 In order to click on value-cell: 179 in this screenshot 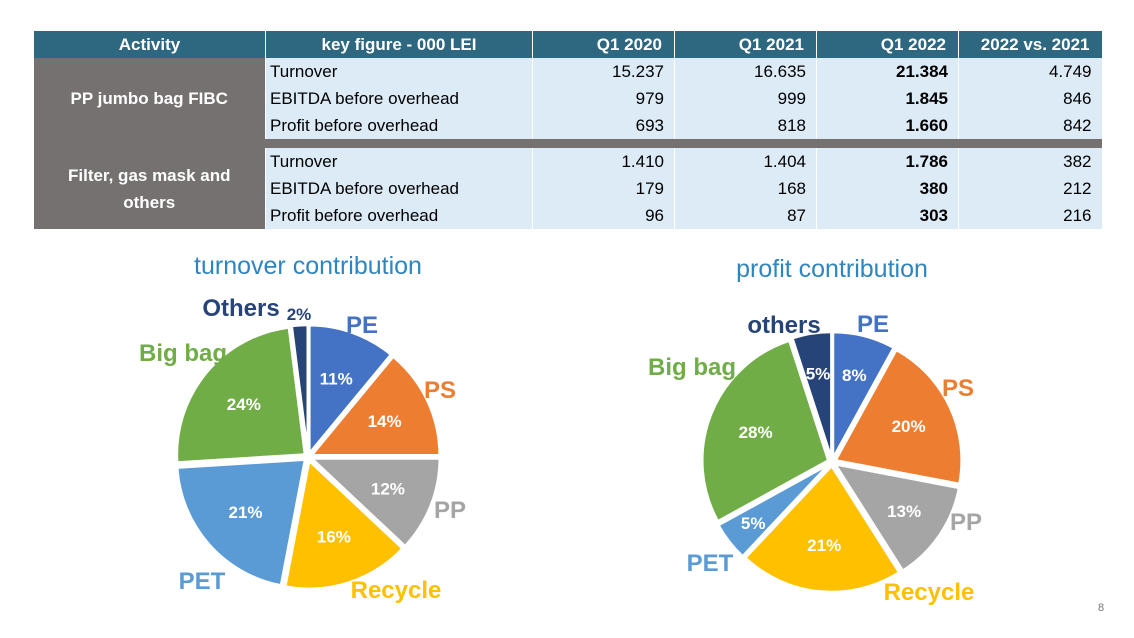, I will do `click(603, 188)`.